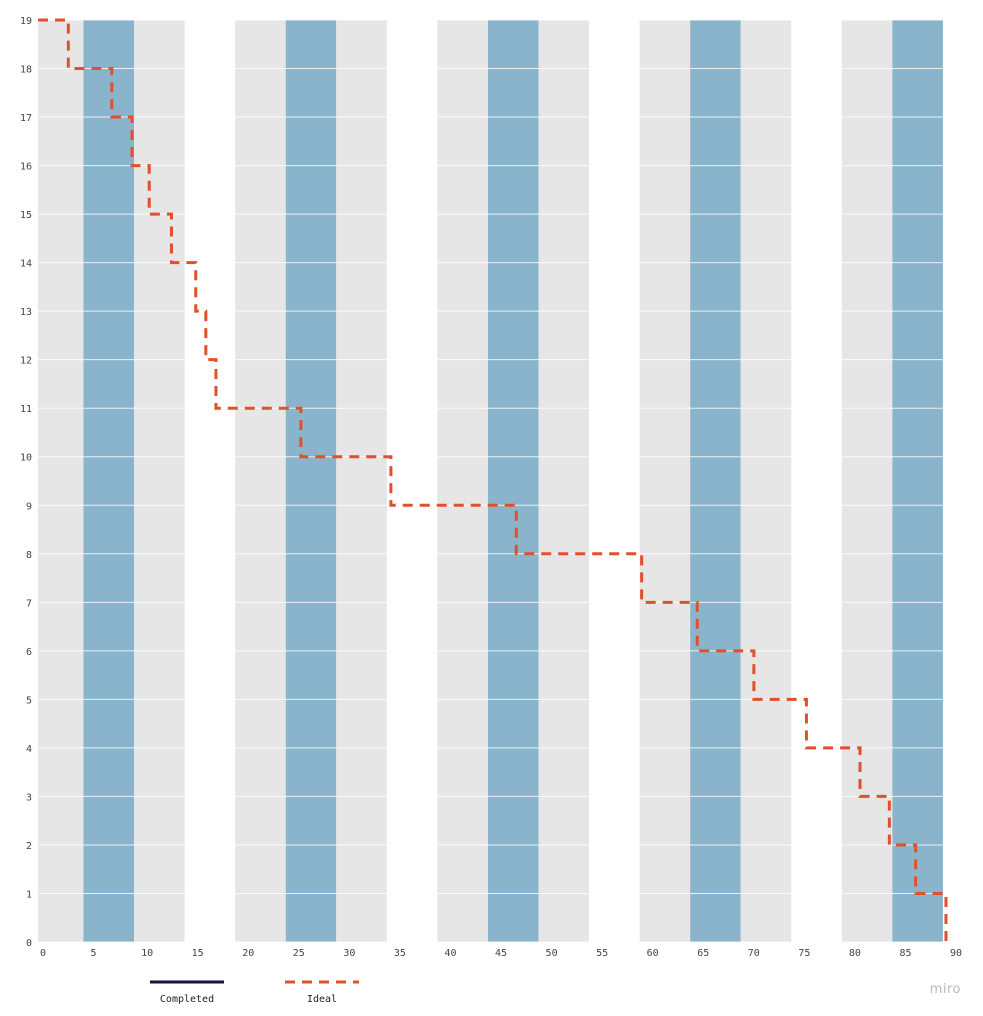  What do you see at coordinates (29, 506) in the screenshot?
I see `y-tick-label-9: 9` at bounding box center [29, 506].